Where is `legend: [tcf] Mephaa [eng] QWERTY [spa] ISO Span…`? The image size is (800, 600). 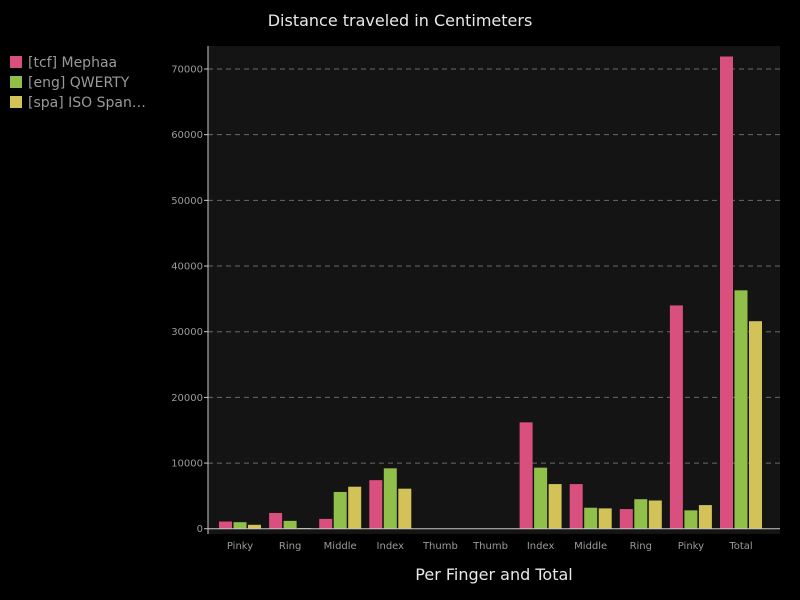
legend: [tcf] Mephaa [eng] QWERTY [spa] ISO Span… is located at coordinates (78, 83).